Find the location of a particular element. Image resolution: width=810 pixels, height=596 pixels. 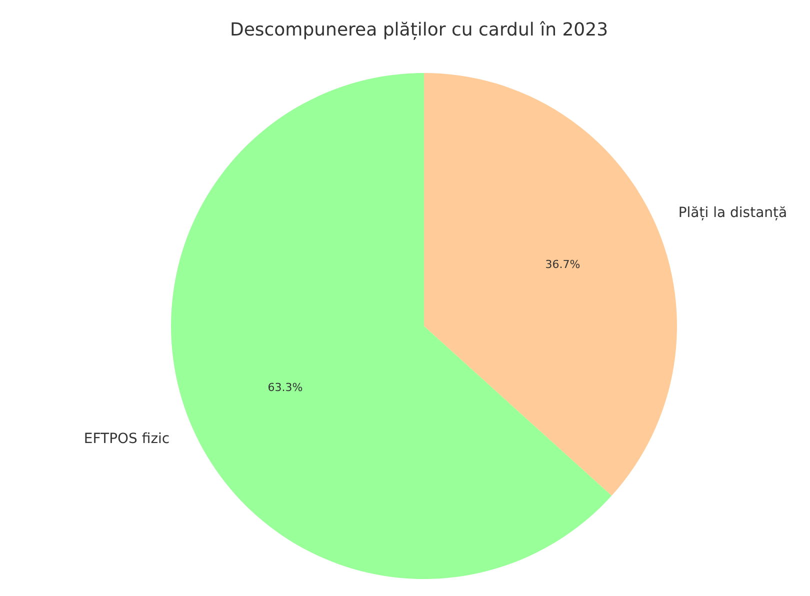

data-label: 36.7% is located at coordinates (562, 264).